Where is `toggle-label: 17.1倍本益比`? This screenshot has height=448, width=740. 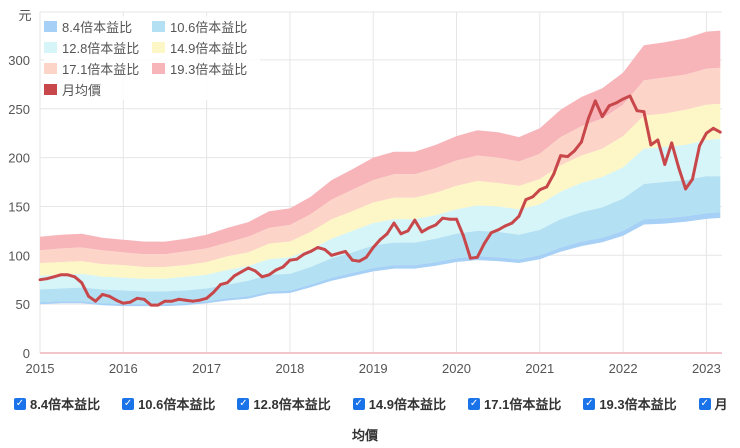
toggle-label: 17.1倍本益比 is located at coordinates (523, 404).